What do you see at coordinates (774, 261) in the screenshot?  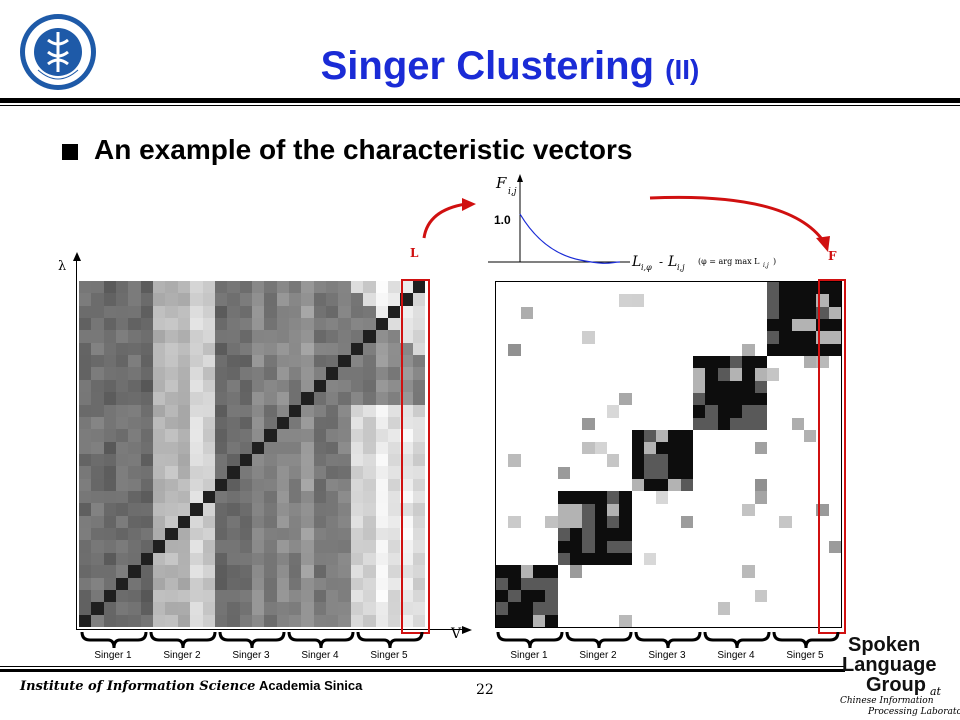 I see `x-expr-note-close: )` at bounding box center [774, 261].